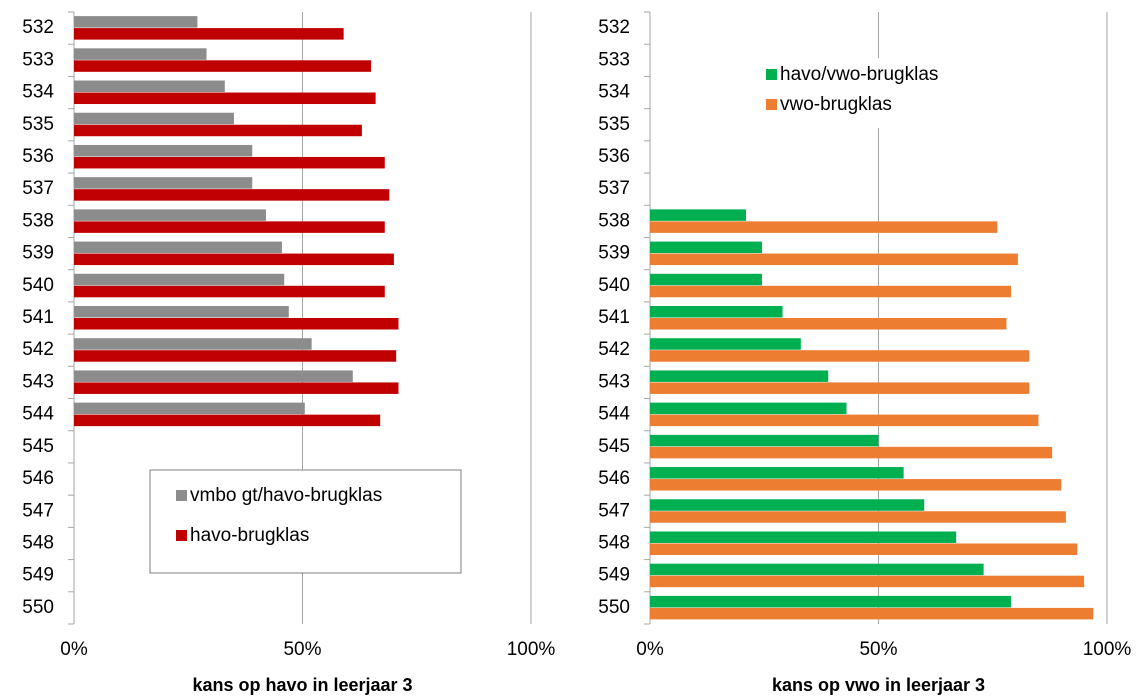 This screenshot has width=1138, height=696. I want to click on x-axis-title: kans op vwo in leerjaar 3, so click(878, 685).